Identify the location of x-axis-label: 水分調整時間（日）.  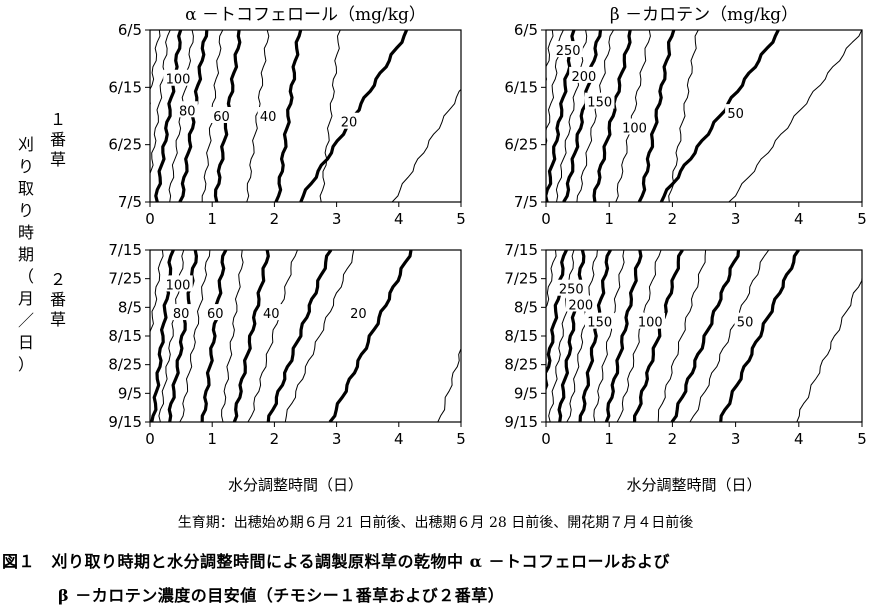
(295, 485).